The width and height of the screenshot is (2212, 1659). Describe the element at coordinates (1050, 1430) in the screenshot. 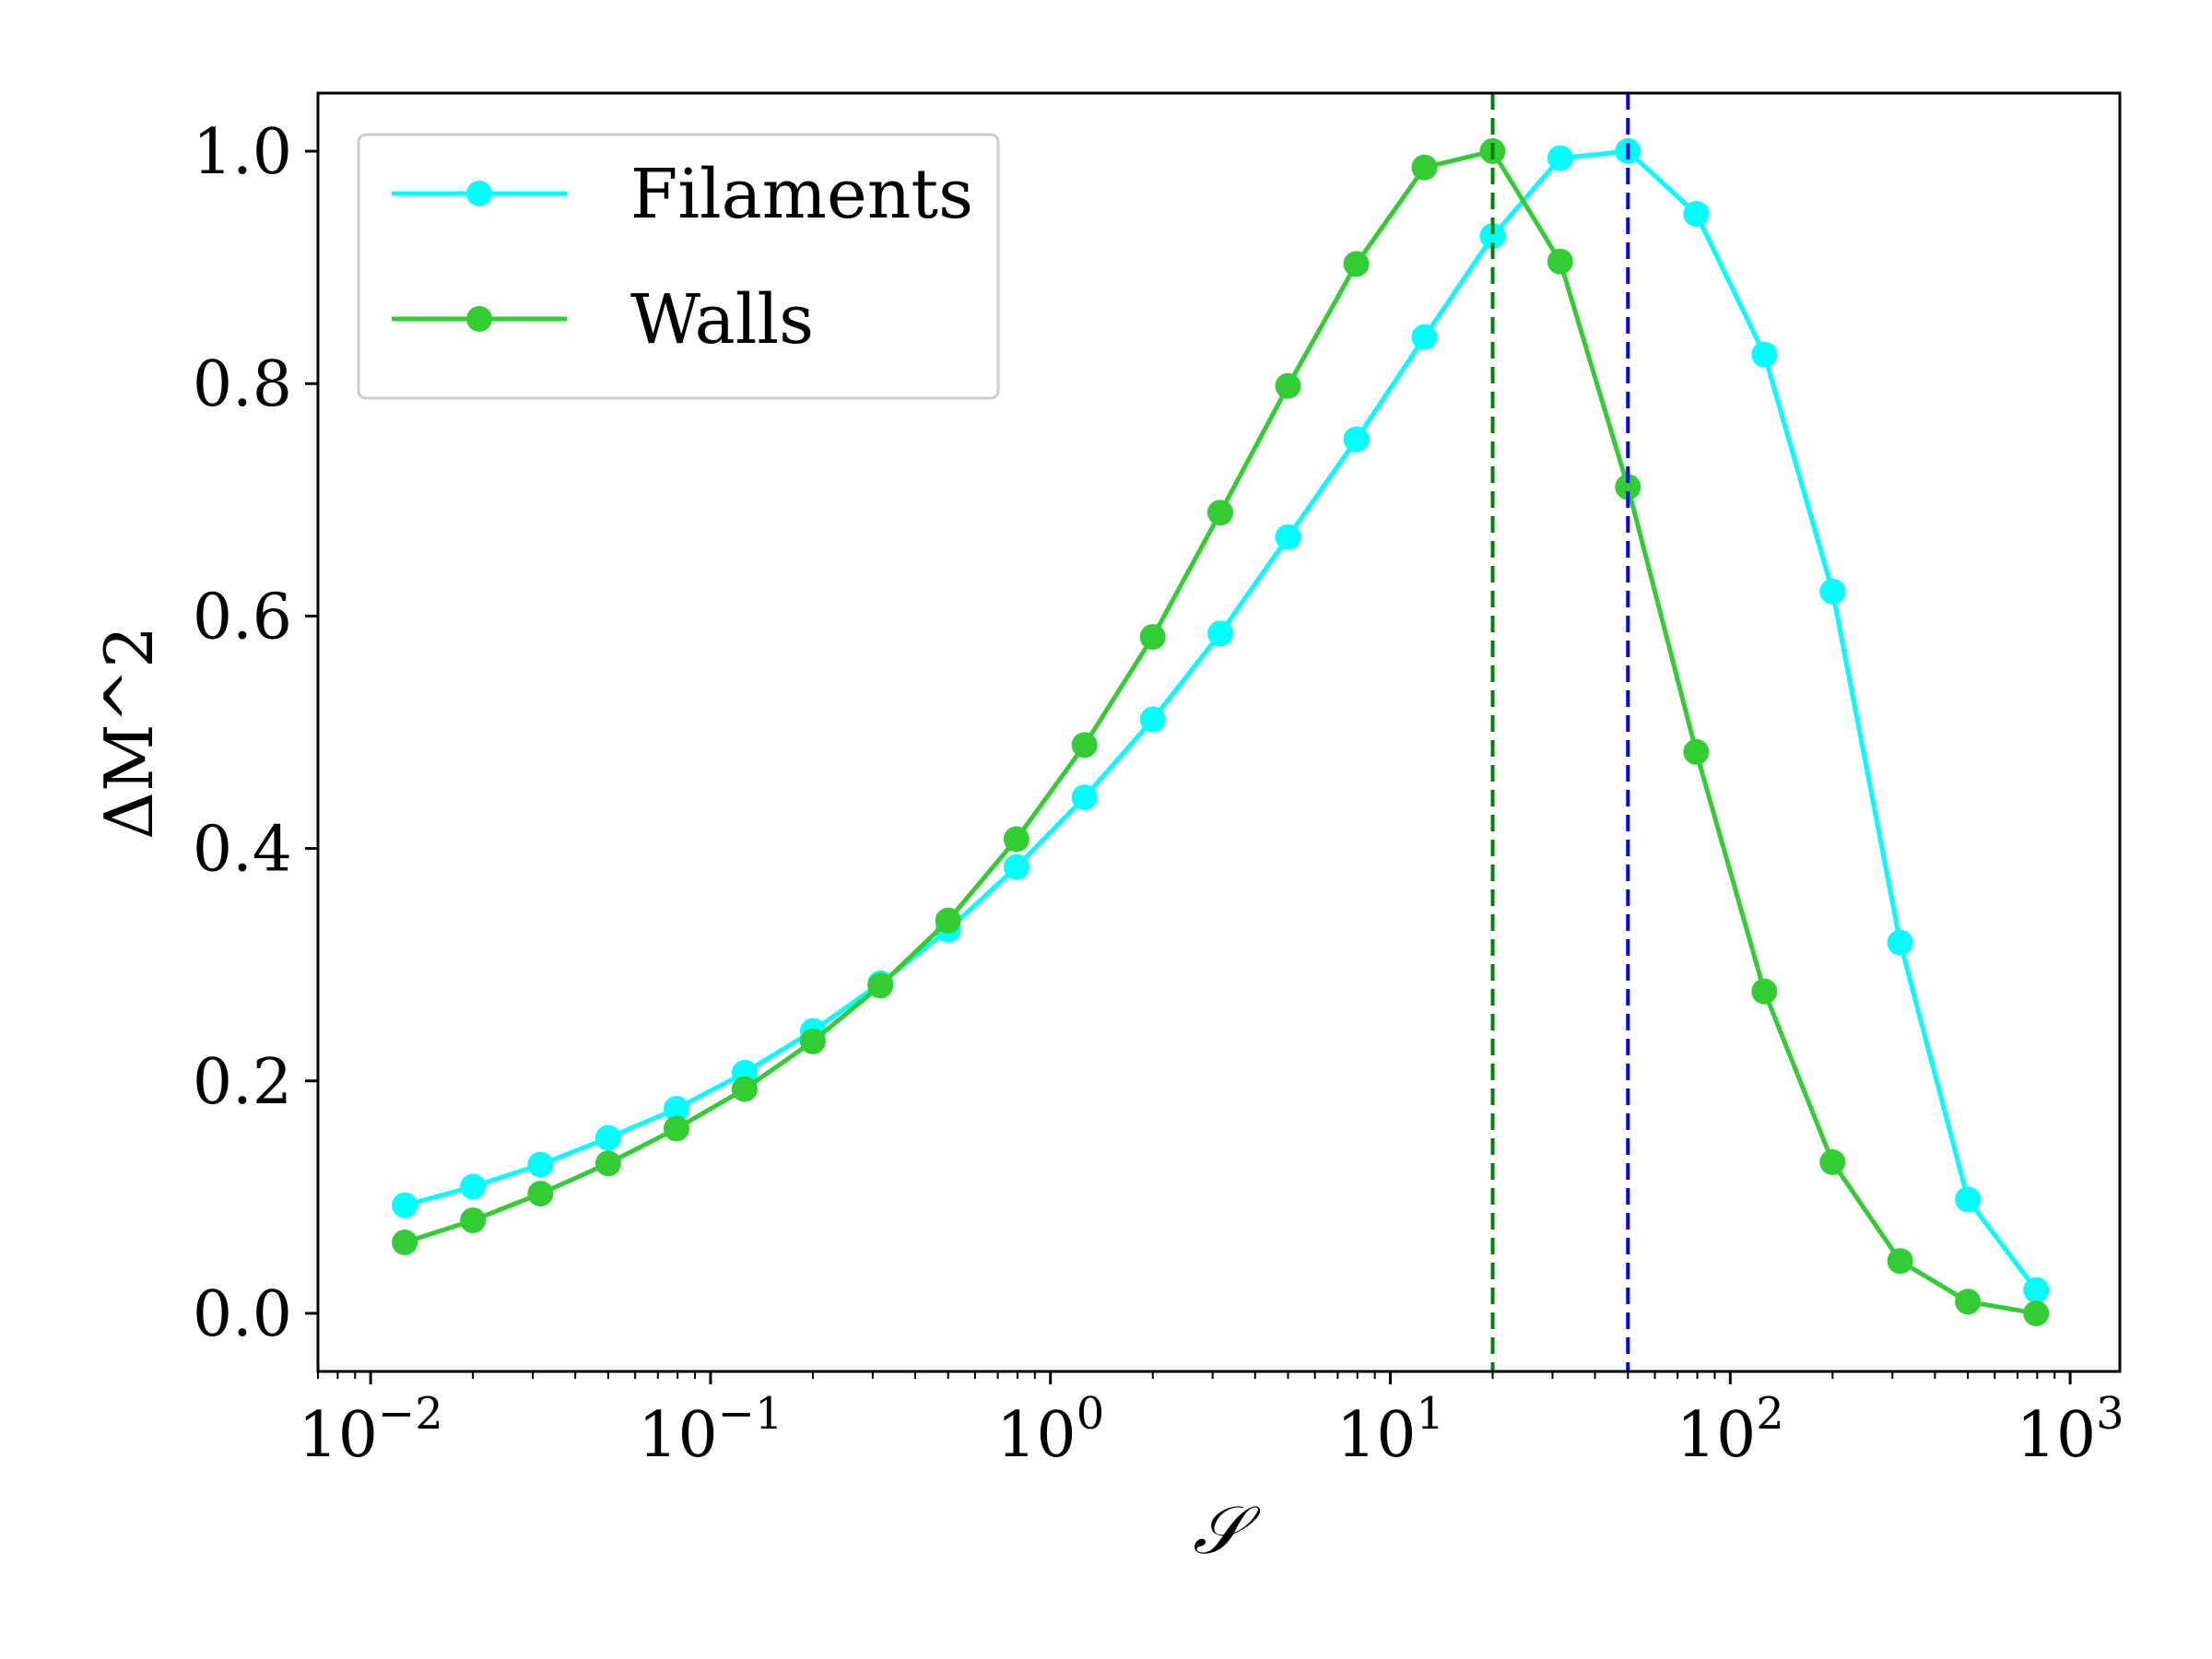

I see `x-tick-label: 10⁰` at that location.